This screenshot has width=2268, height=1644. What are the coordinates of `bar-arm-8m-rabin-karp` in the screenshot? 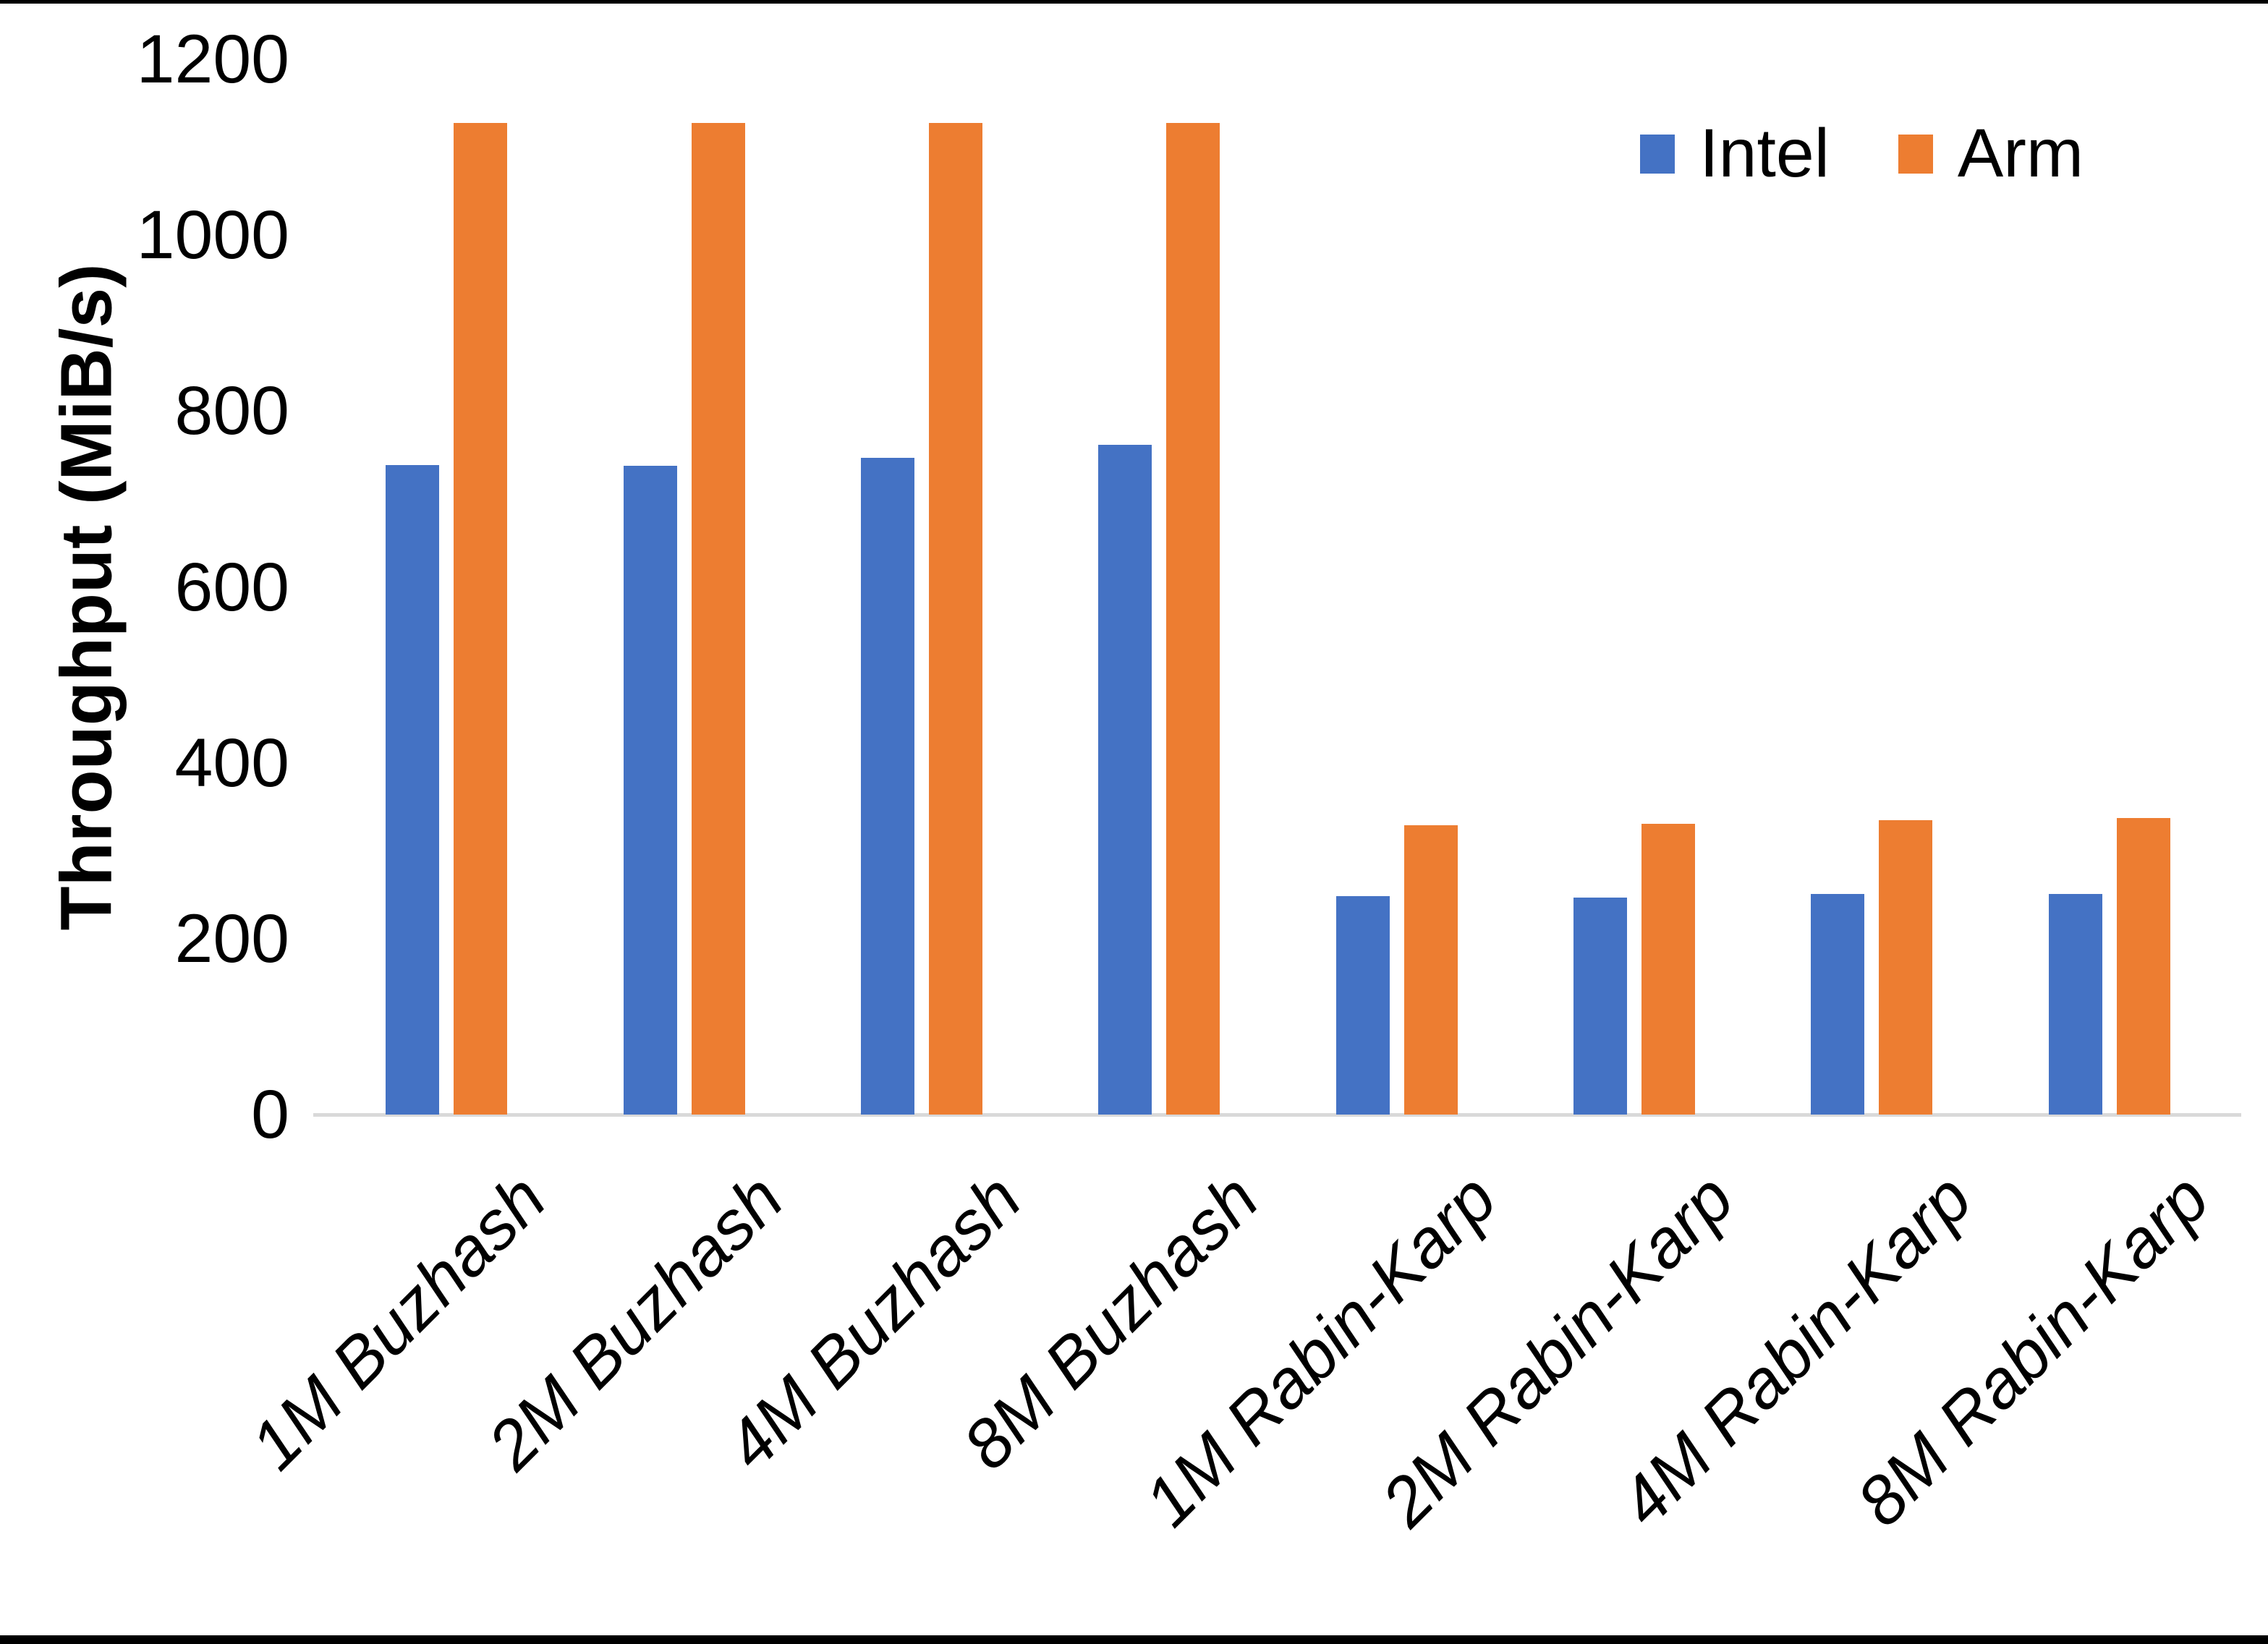 It's located at (2143, 966).